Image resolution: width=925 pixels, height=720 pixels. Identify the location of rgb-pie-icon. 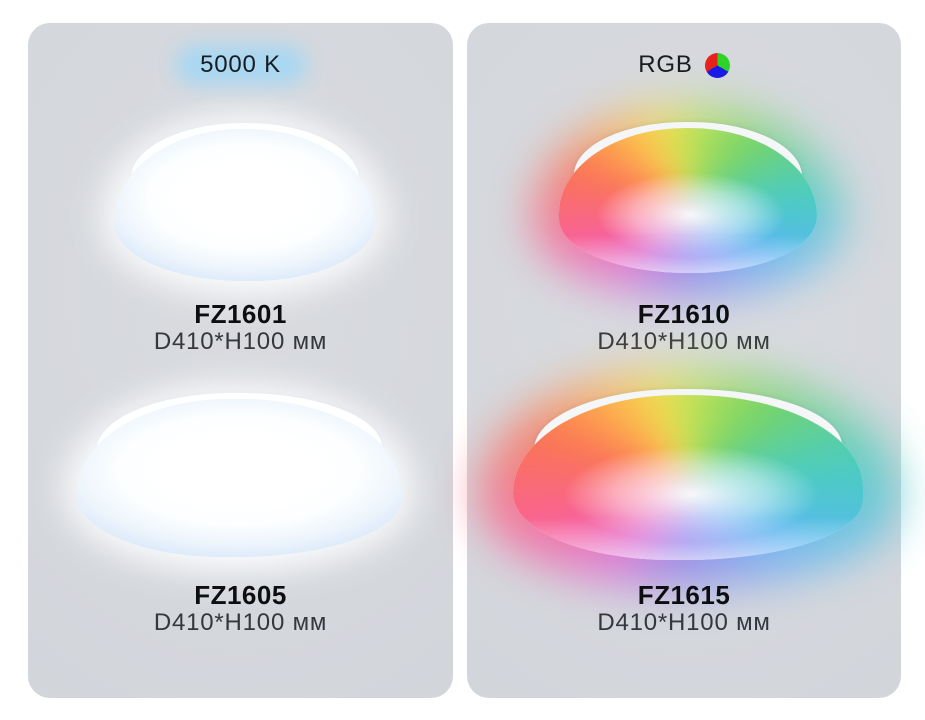
(717, 65).